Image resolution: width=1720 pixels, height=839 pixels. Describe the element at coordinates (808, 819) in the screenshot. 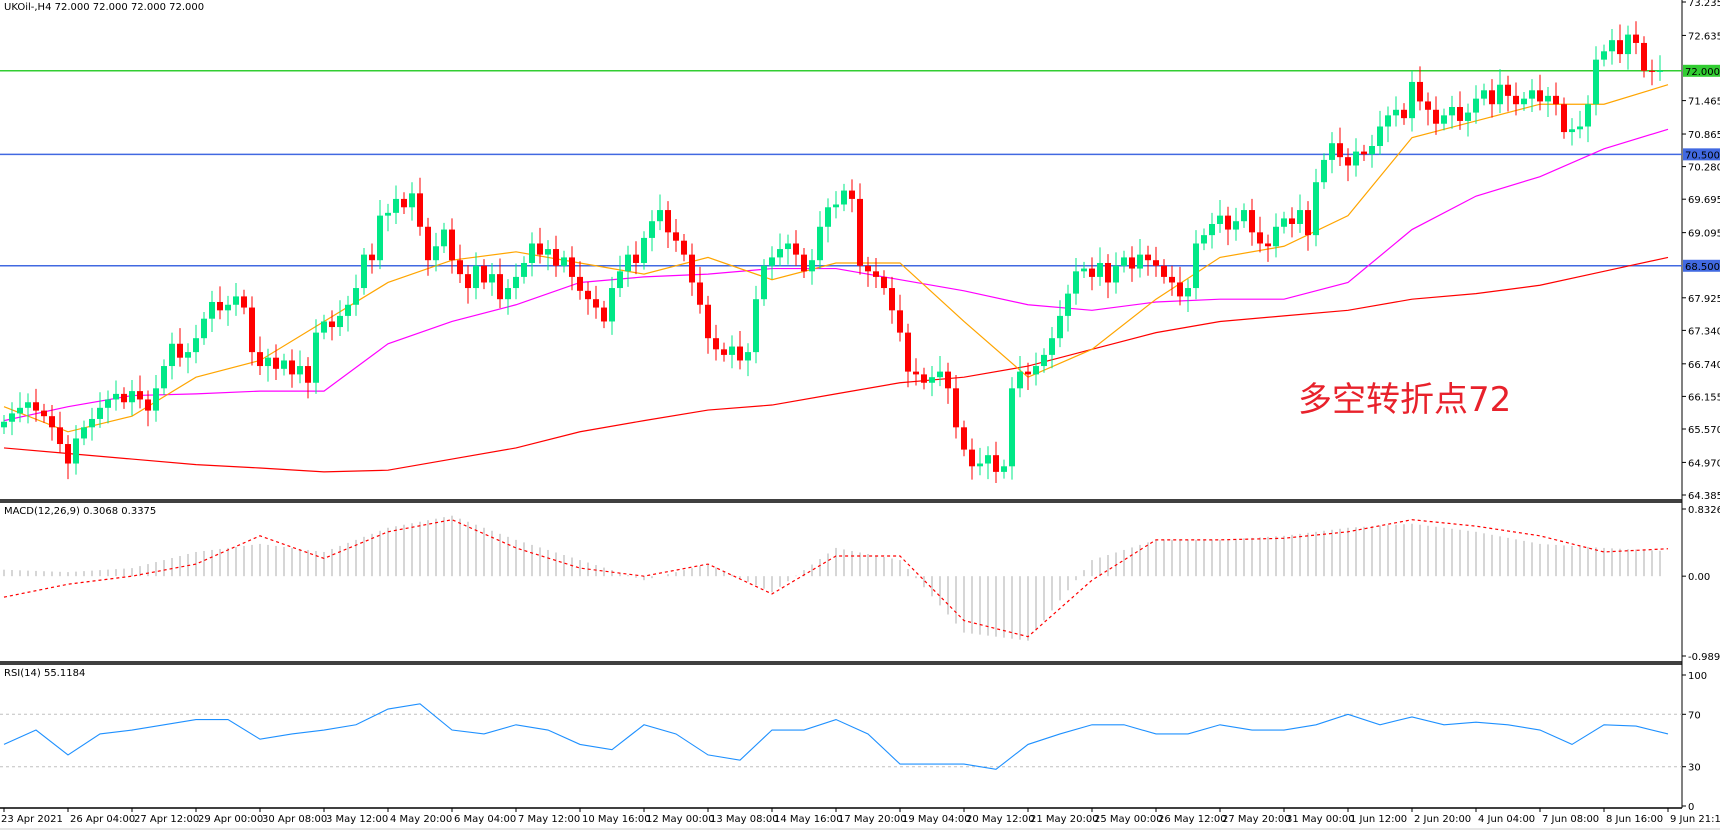

I see `time-tick-label: 14 May 16:00` at that location.